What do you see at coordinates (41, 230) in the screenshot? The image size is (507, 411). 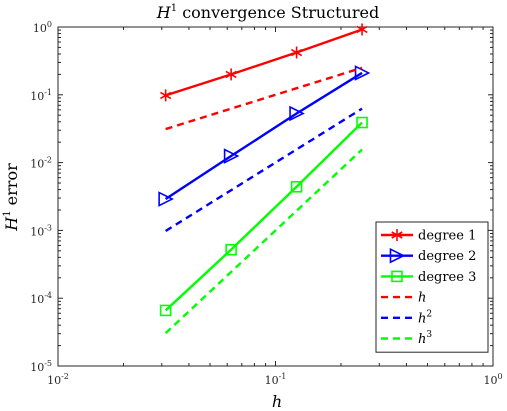 I see `y-tick-label: 10⁻³` at bounding box center [41, 230].